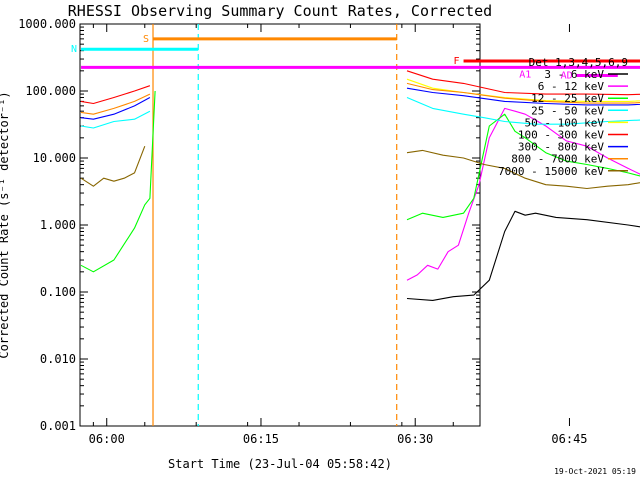  What do you see at coordinates (557, 159) in the screenshot?
I see `legend-entry-label: 800 - 7000 keV` at bounding box center [557, 159].